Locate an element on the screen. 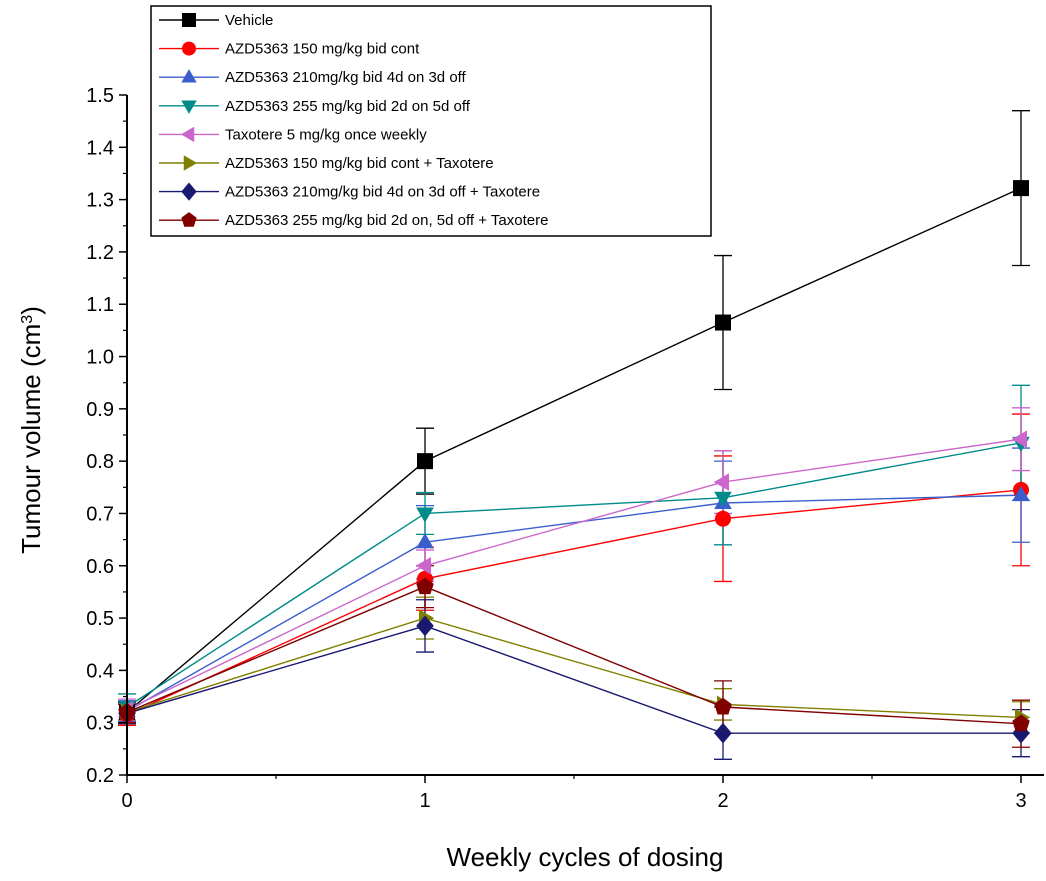 This screenshot has height=881, width=1046. y-tick-label: 1.0 is located at coordinates (100, 358).